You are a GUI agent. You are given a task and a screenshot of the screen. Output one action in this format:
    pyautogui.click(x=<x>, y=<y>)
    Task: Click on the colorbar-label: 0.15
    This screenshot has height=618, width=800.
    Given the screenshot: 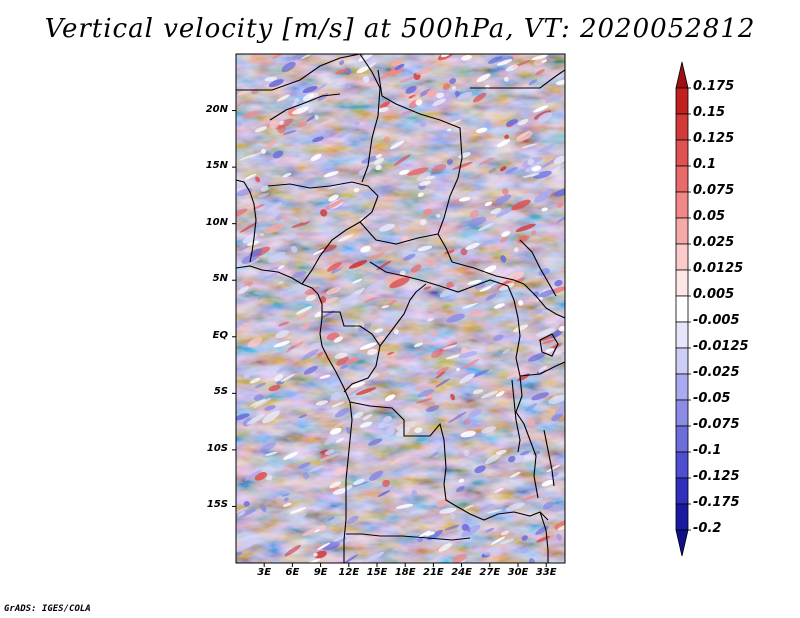 What is the action you would take?
    pyautogui.click(x=709, y=112)
    